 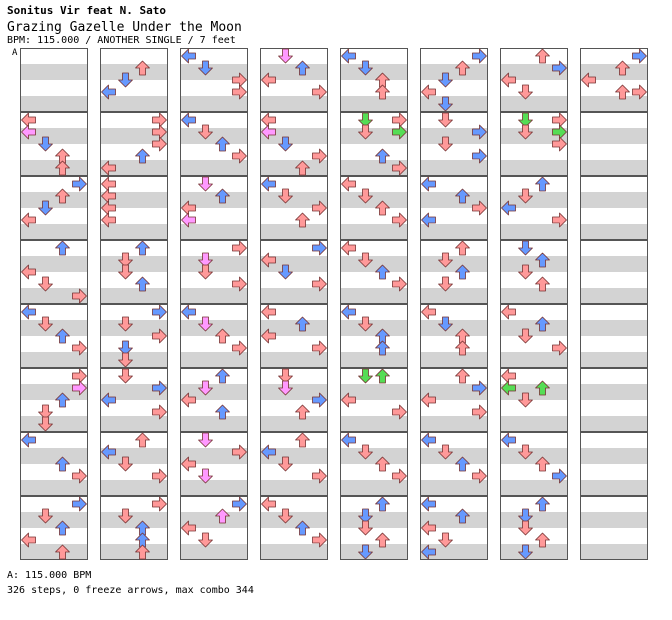 I want to click on chart-meta: BPM: 115.000 / ANOTHER SINGLE / 7 feet, so click(x=121, y=40).